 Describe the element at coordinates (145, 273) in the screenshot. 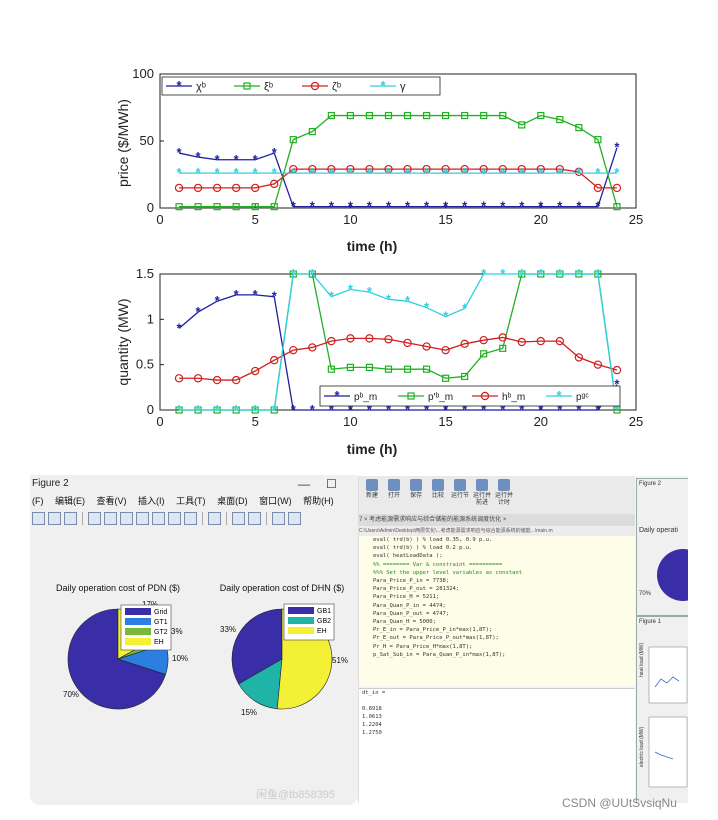

I see `y-tick-label: 1.5` at that location.